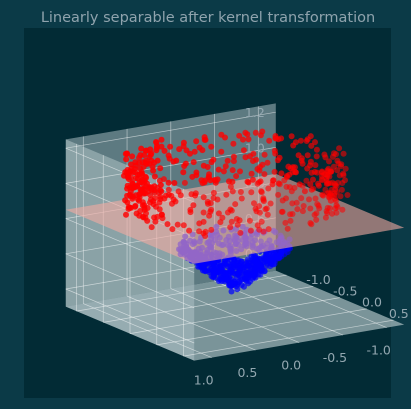  What do you see at coordinates (235, 315) in the screenshot?
I see `grid-line-floor-y` at bounding box center [235, 315].